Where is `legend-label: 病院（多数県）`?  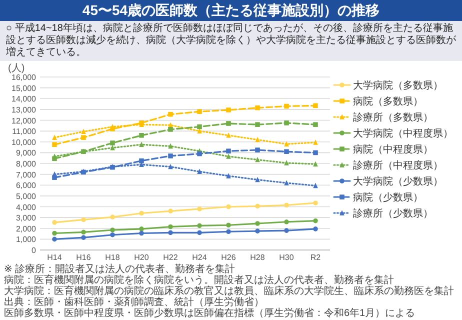 legend-label: 病院（多数県） is located at coordinates (388, 102).